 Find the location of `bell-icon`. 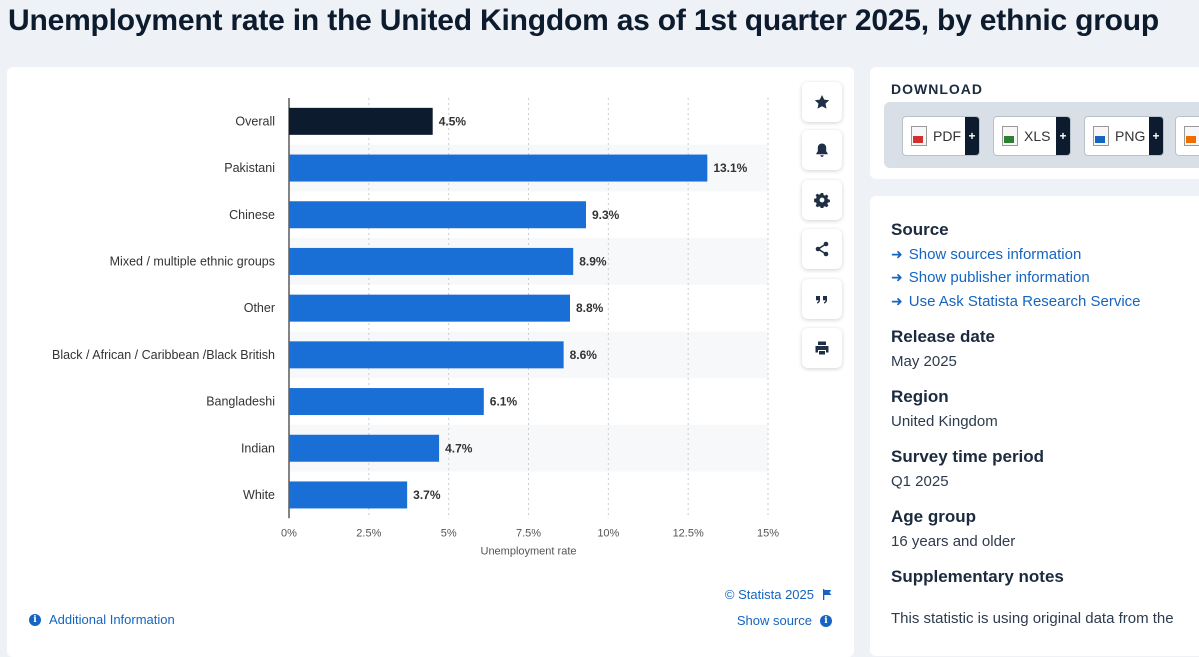

bell-icon is located at coordinates (822, 150).